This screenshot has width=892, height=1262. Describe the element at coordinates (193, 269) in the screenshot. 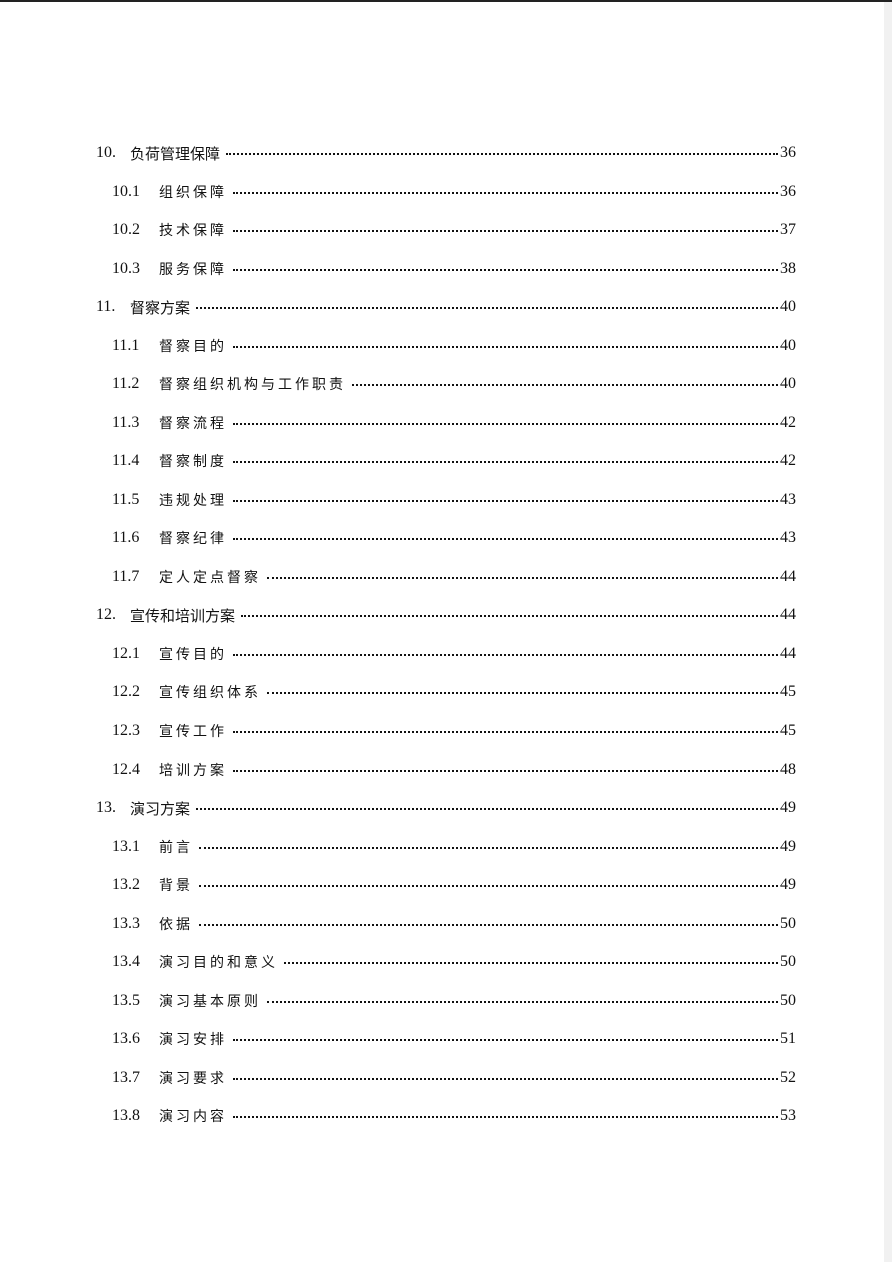

I see `toc-entry-title: 服务保障` at that location.